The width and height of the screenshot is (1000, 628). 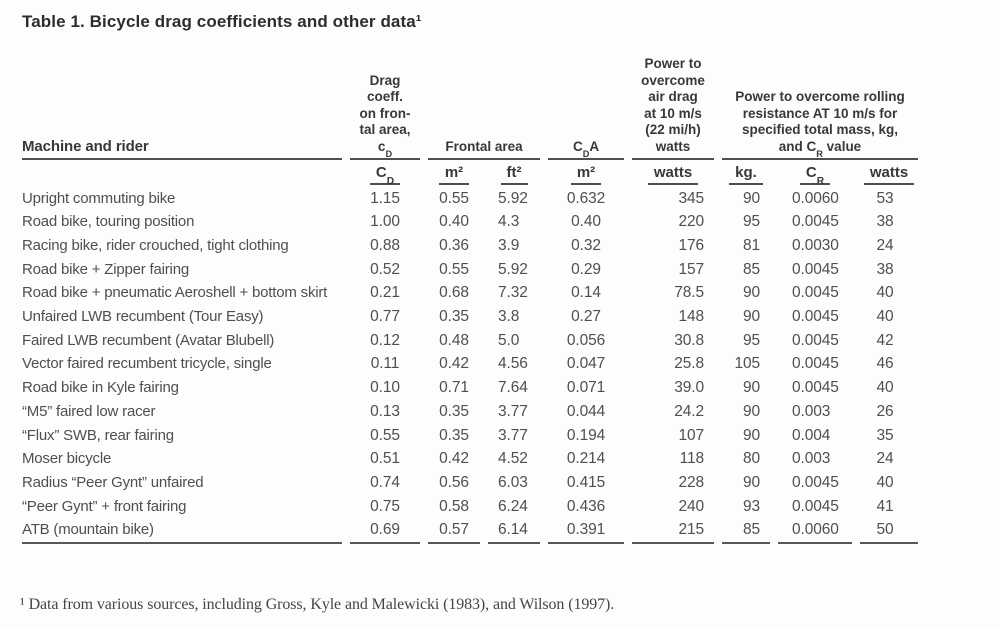 I want to click on cell-machine-and-rider: Road bike in Kyle fairing, so click(x=100, y=388).